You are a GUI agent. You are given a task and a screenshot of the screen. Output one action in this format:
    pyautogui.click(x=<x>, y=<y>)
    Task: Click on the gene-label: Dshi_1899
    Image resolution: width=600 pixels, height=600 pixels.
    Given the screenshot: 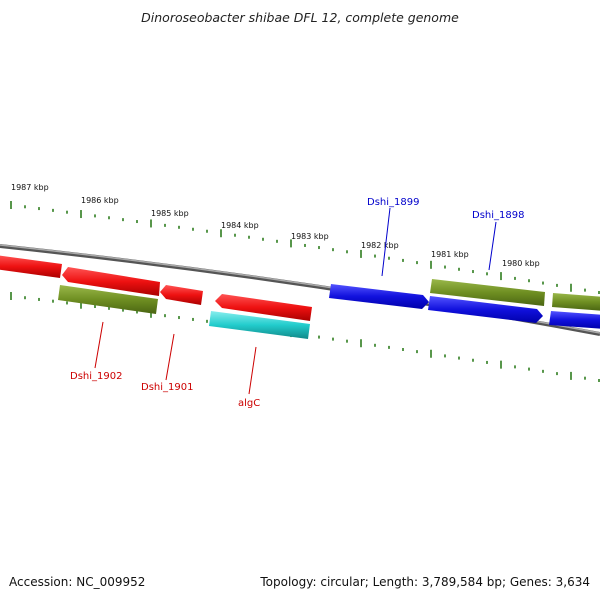 What is the action you would take?
    pyautogui.click(x=393, y=202)
    